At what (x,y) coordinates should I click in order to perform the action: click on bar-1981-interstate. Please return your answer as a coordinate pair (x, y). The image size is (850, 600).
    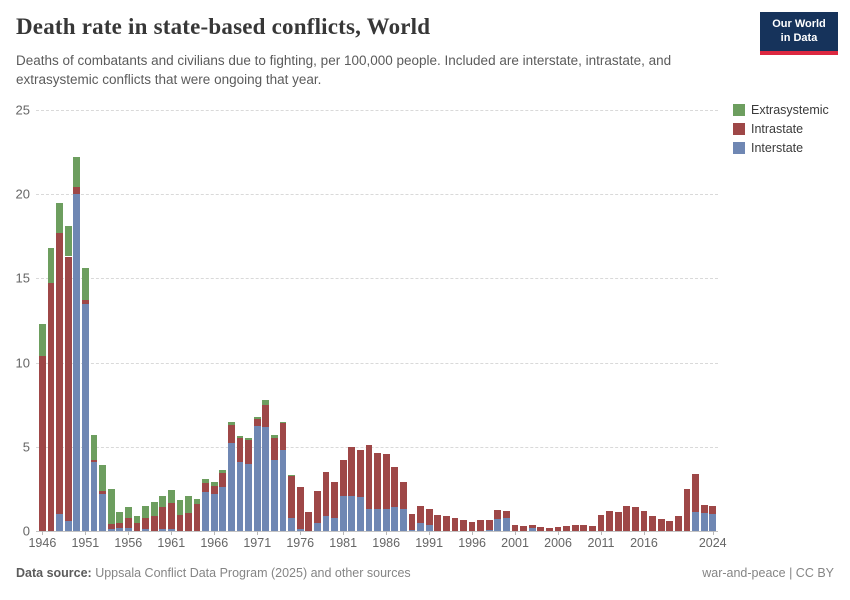
    Looking at the image, I should click on (343, 513).